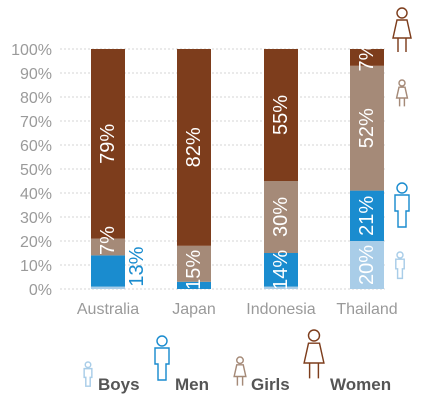 Image resolution: width=427 pixels, height=402 pixels. What do you see at coordinates (36, 170) in the screenshot?
I see `y-tick-label: 50%` at bounding box center [36, 170].